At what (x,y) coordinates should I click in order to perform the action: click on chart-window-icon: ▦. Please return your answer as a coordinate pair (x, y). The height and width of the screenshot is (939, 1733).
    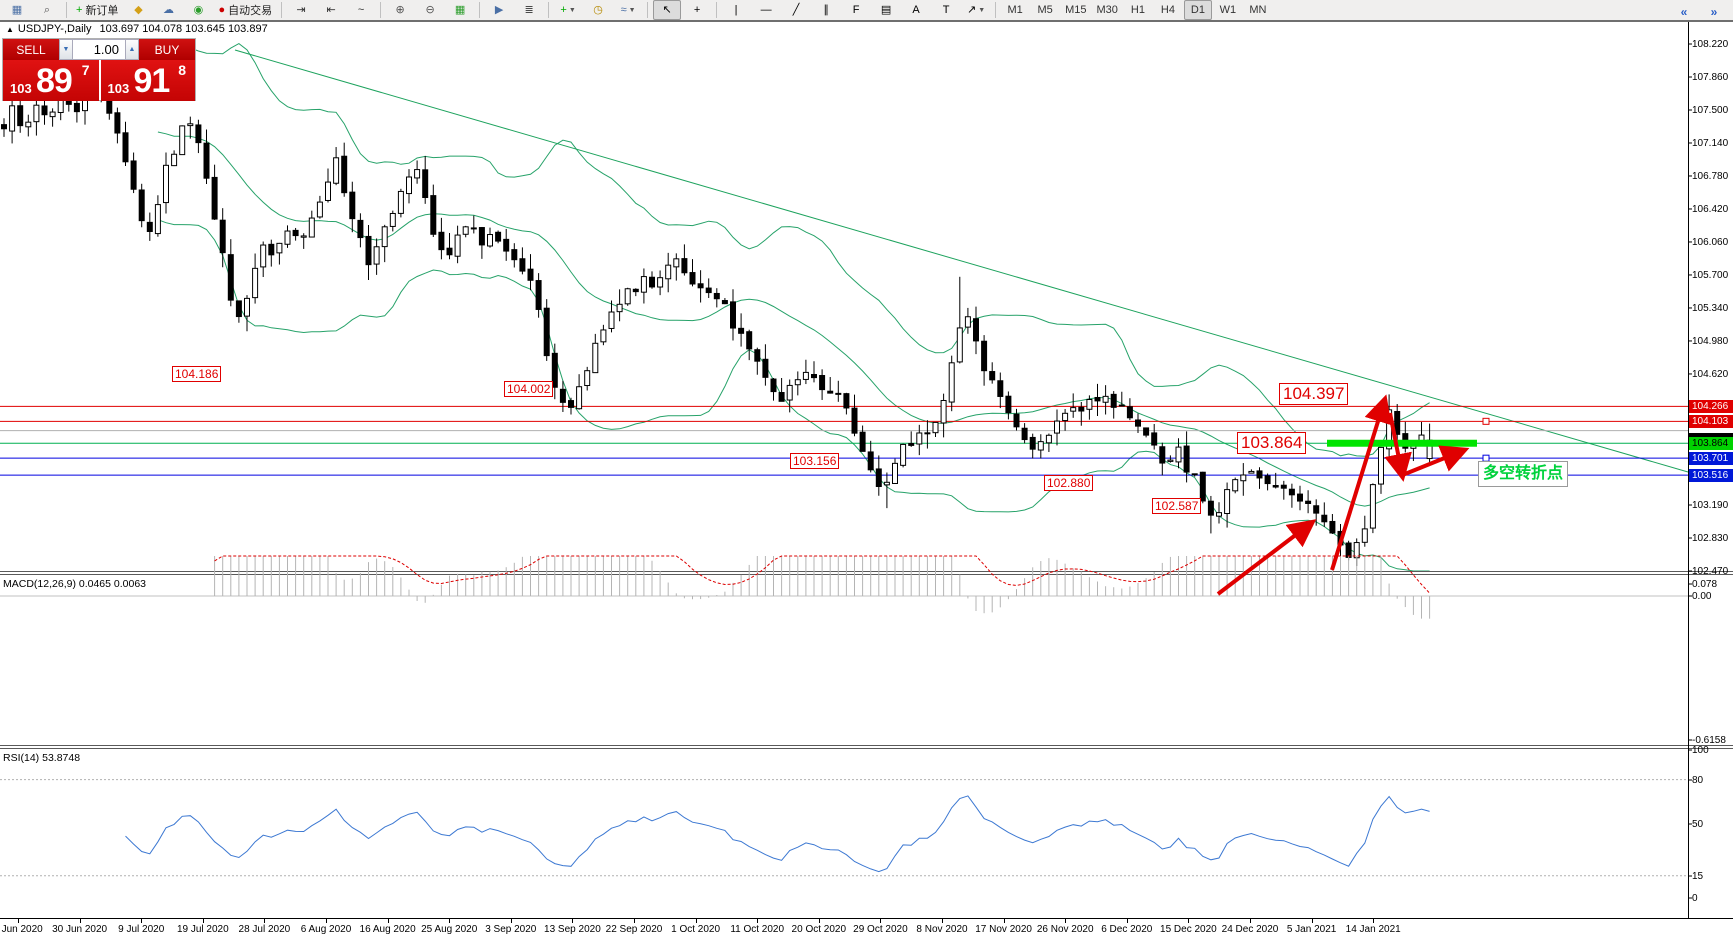
    Looking at the image, I should click on (17, 10).